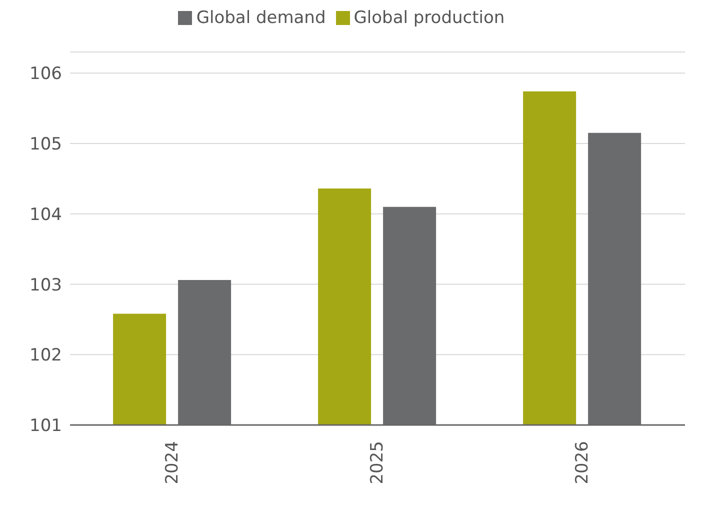 This screenshot has width=703, height=513. What do you see at coordinates (261, 18) in the screenshot?
I see `legend-label: Global demand` at bounding box center [261, 18].